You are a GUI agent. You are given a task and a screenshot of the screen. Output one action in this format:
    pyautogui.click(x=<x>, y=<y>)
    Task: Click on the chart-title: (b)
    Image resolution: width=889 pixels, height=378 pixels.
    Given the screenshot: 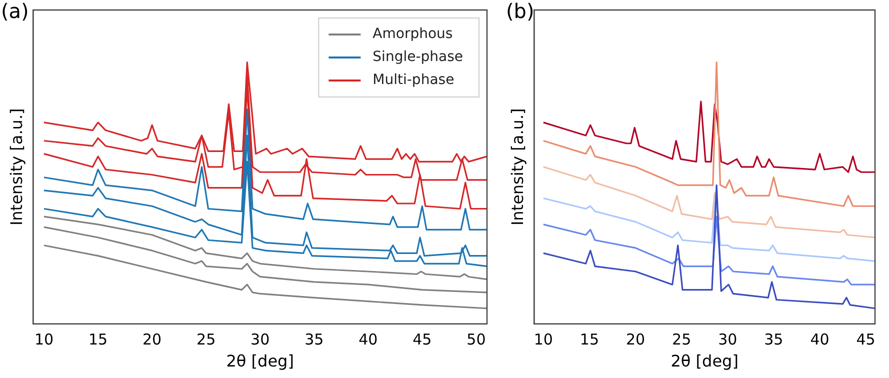 What is the action you would take?
    pyautogui.click(x=520, y=12)
    